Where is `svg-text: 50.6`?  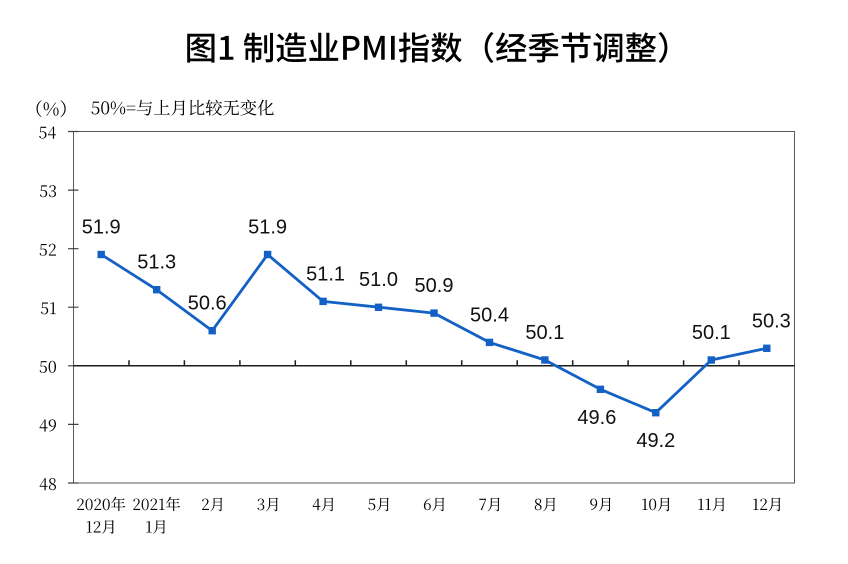 svg-text: 50.6 is located at coordinates (207, 304).